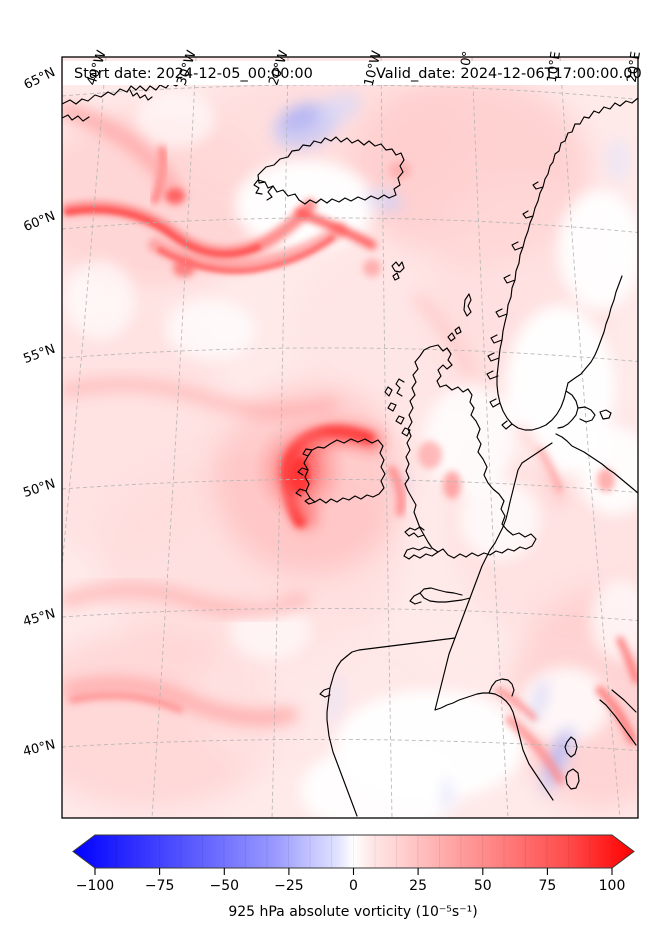 The width and height of the screenshot is (659, 936). What do you see at coordinates (352, 912) in the screenshot?
I see `colorbar-label: 925 hPa absolute vorticity (10⁻⁵s⁻¹)` at bounding box center [352, 912].